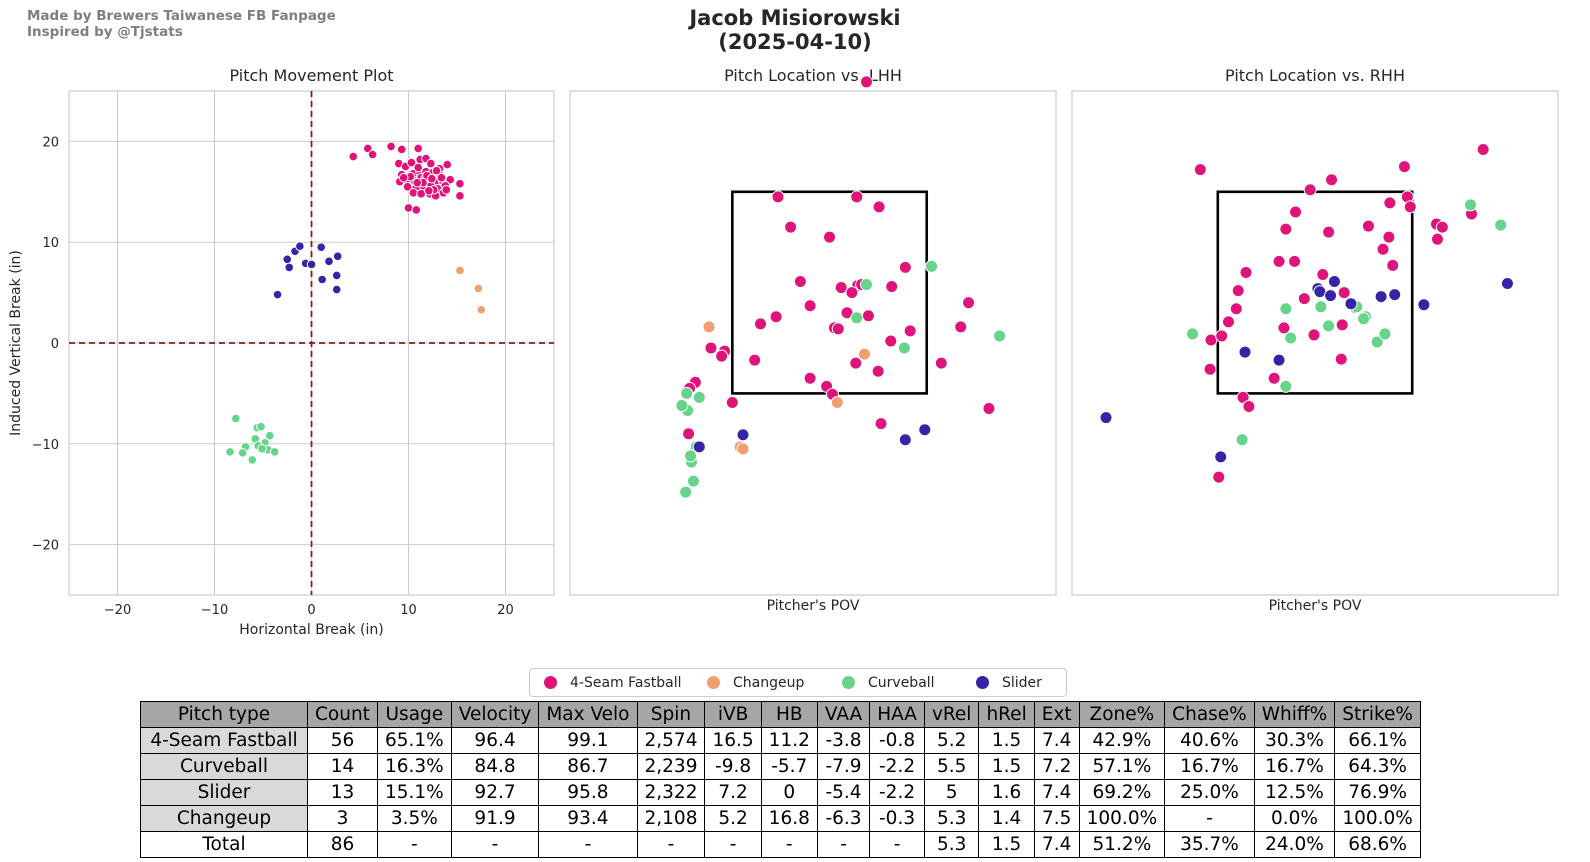 The height and width of the screenshot is (862, 1590). What do you see at coordinates (505, 610) in the screenshot?
I see `x-tick-label: 20` at bounding box center [505, 610].